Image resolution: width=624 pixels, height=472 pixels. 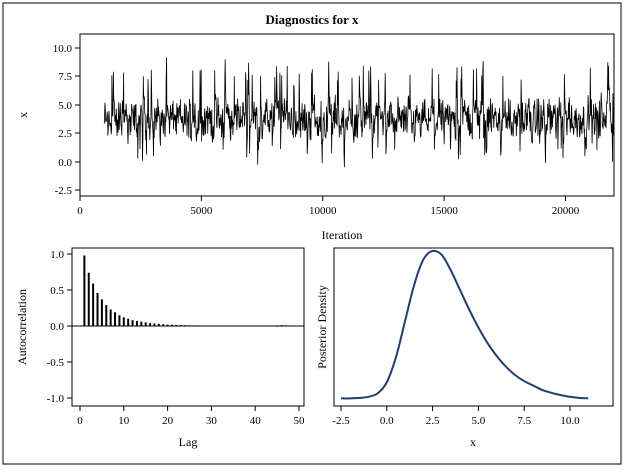 I want to click on density-y-label: Posterior Density, so click(x=322, y=327).